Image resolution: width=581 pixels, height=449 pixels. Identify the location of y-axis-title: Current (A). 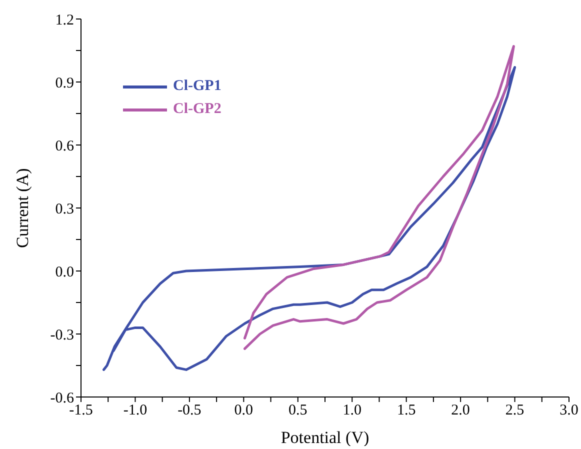
(22, 208).